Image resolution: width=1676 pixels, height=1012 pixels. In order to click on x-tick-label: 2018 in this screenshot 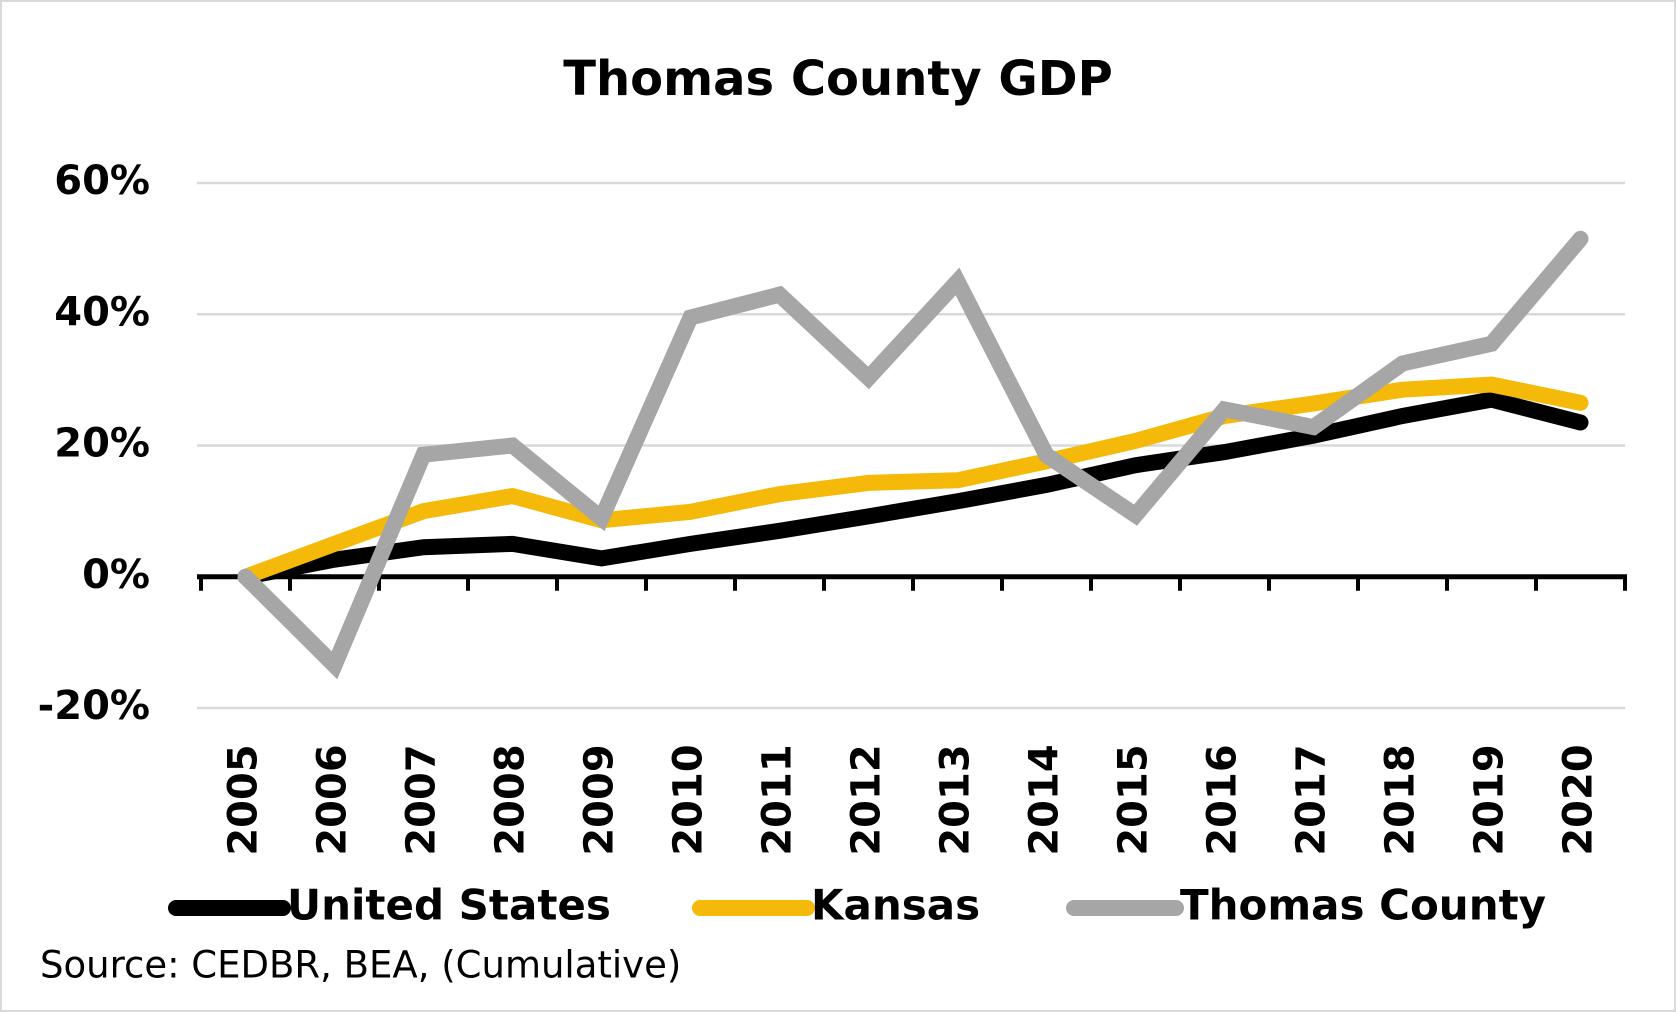, I will do `click(1401, 799)`.